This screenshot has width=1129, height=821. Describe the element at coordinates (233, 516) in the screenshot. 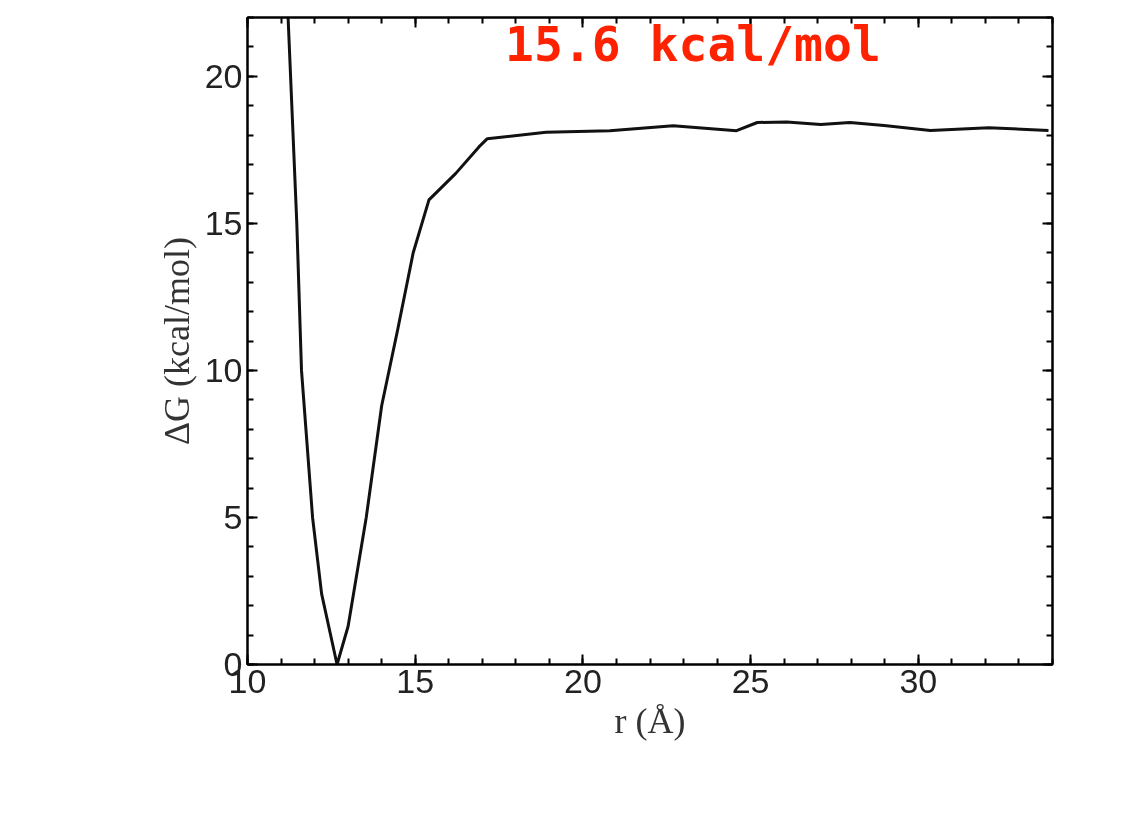

I see `y-tick-label: 5` at that location.